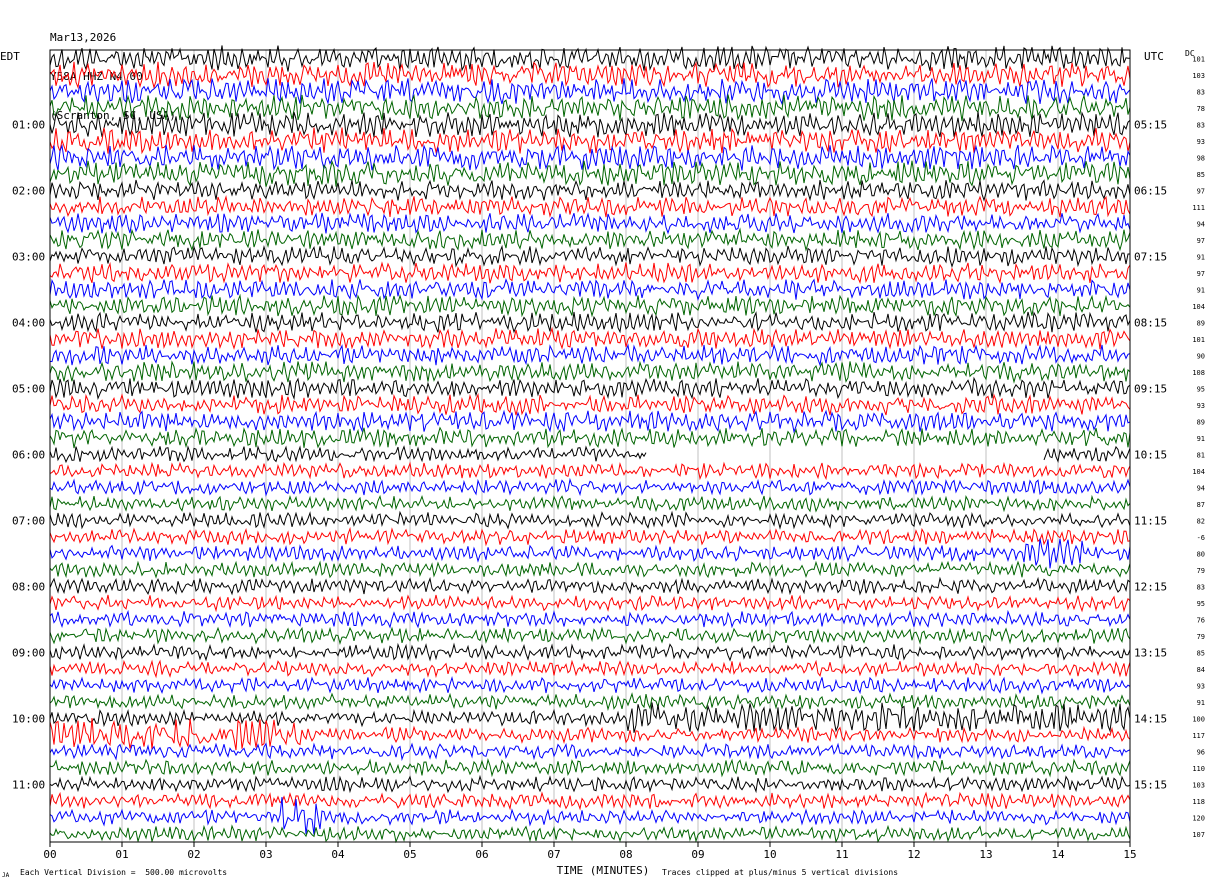 The image size is (1210, 886). Describe the element at coordinates (1154, 56) in the screenshot. I see `right-timezone-label: UTC` at that location.